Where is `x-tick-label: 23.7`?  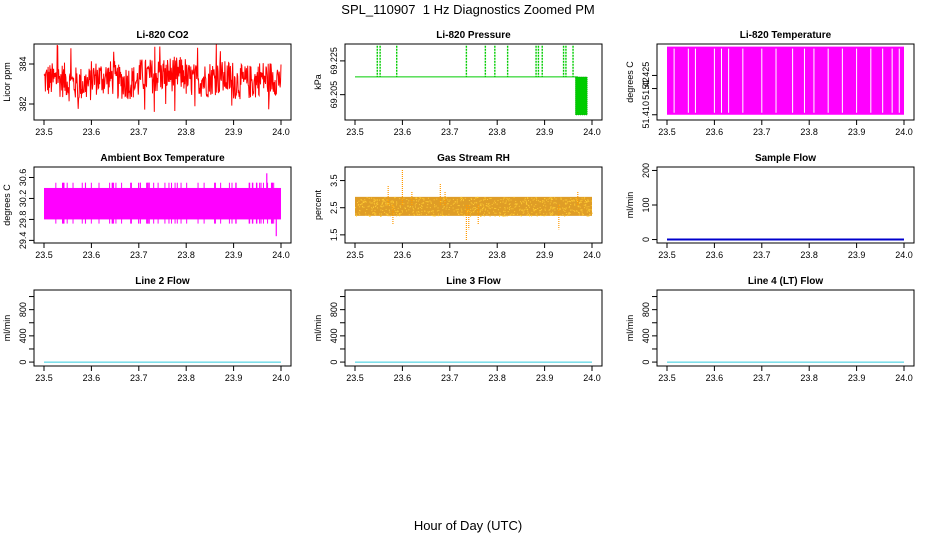
x-tick-label: 23.7 is located at coordinates (450, 255).